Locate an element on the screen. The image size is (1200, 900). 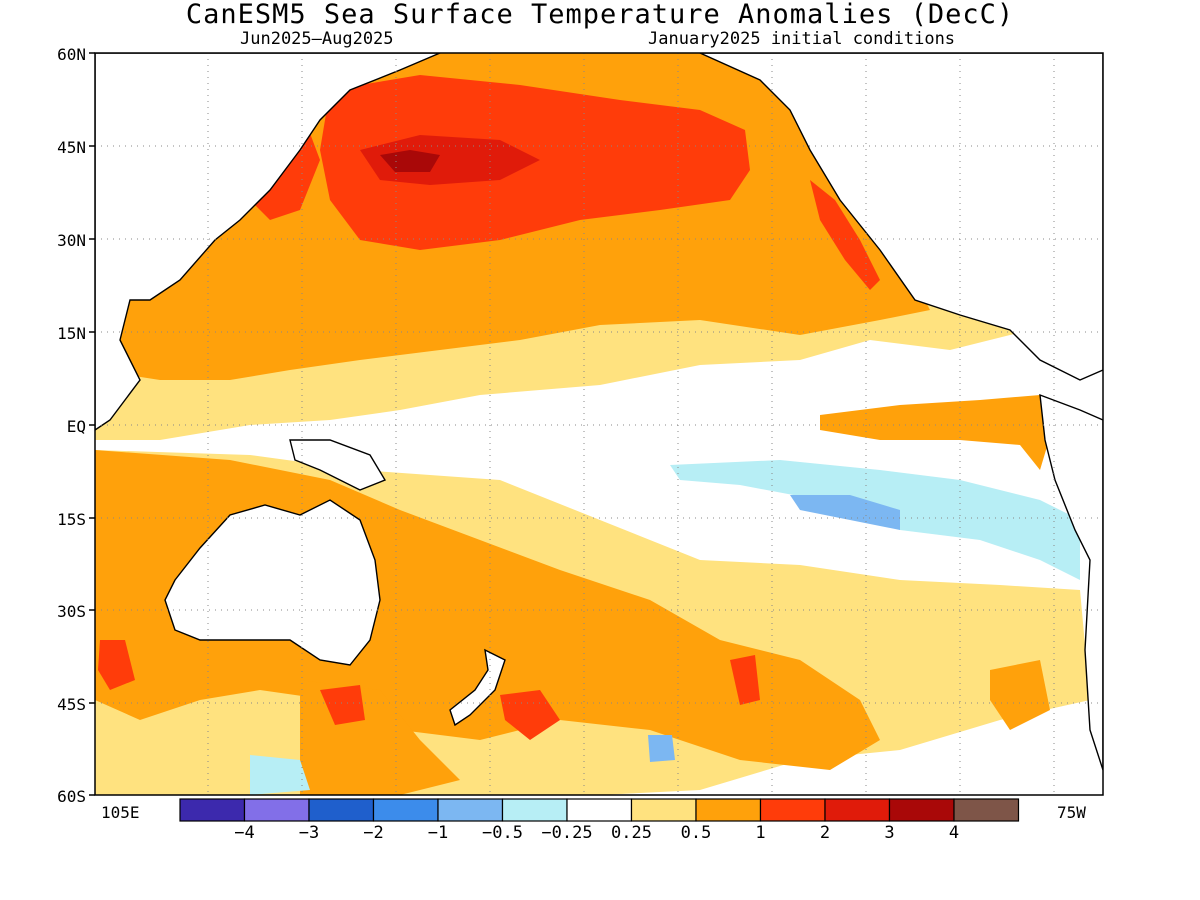
lat-label-15s: 15S is located at coordinates (71, 519).